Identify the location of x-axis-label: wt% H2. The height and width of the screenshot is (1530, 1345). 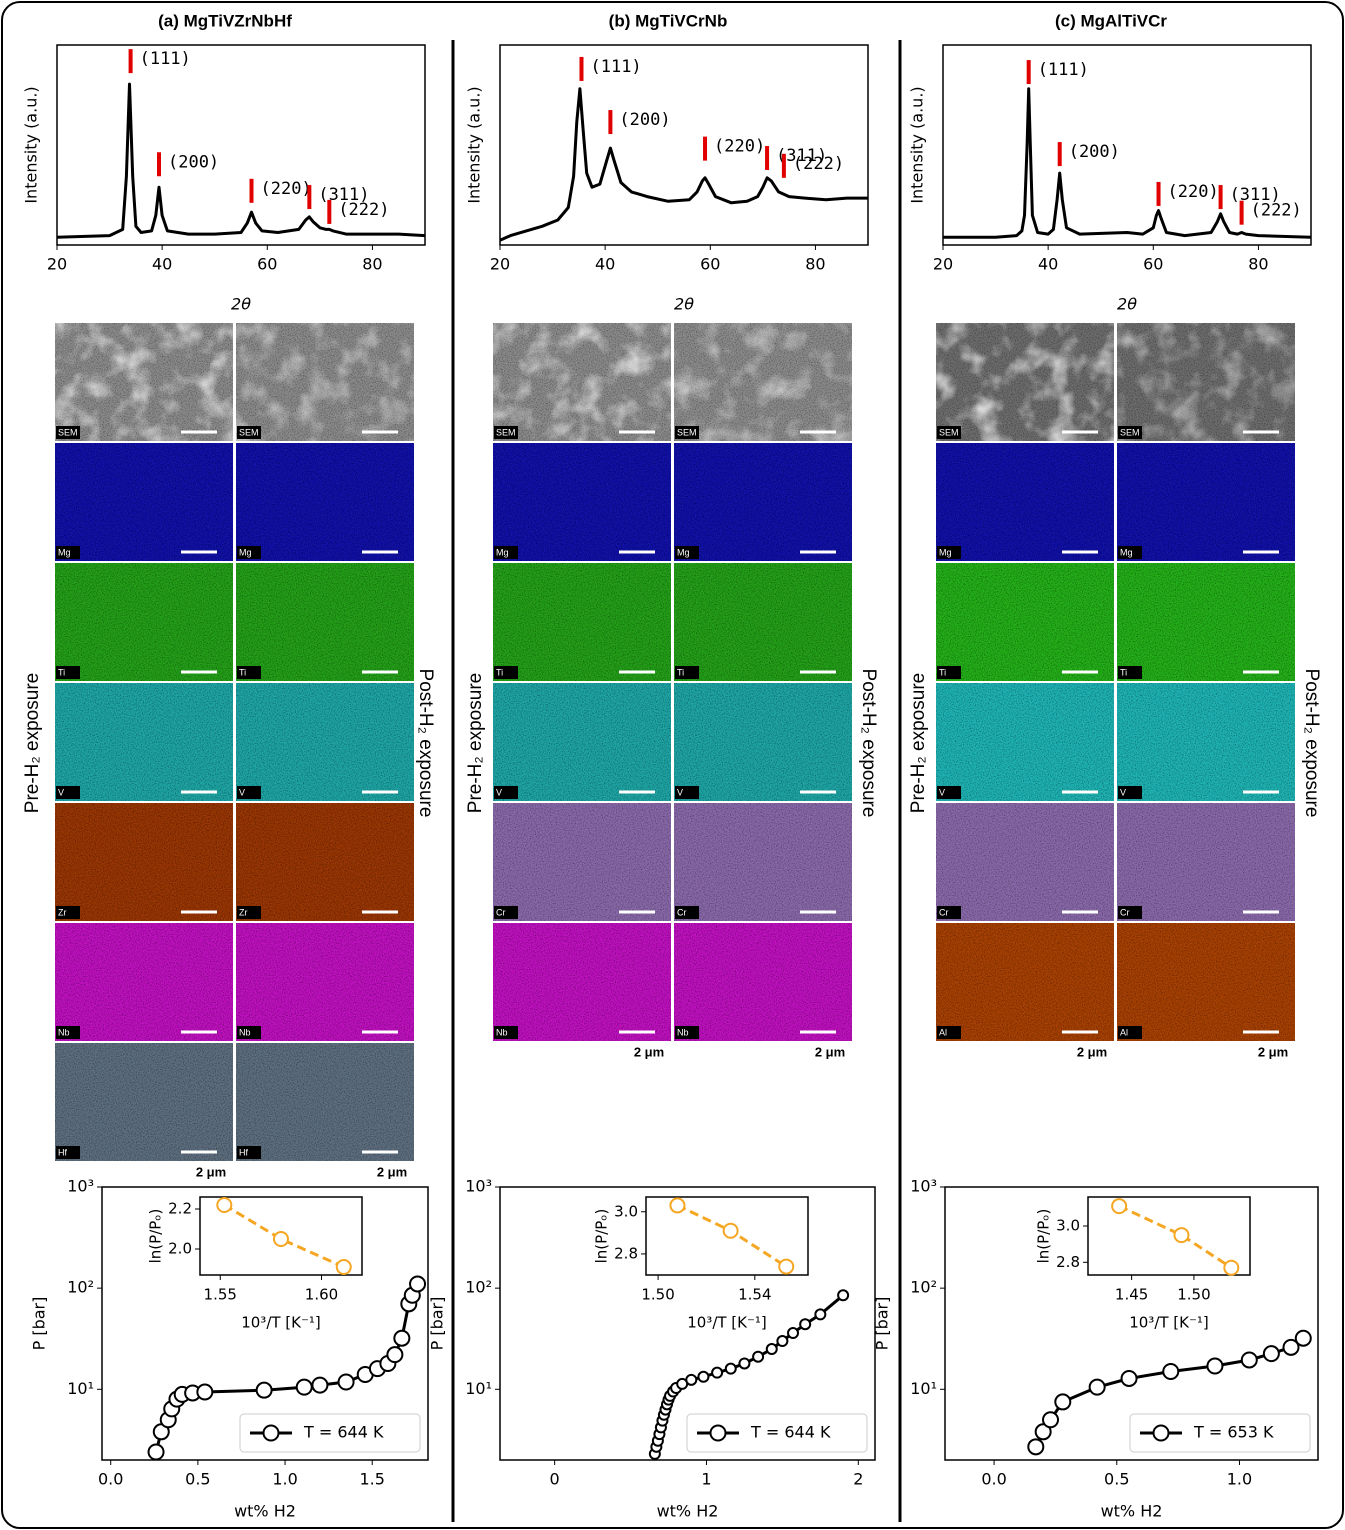
(1132, 1511).